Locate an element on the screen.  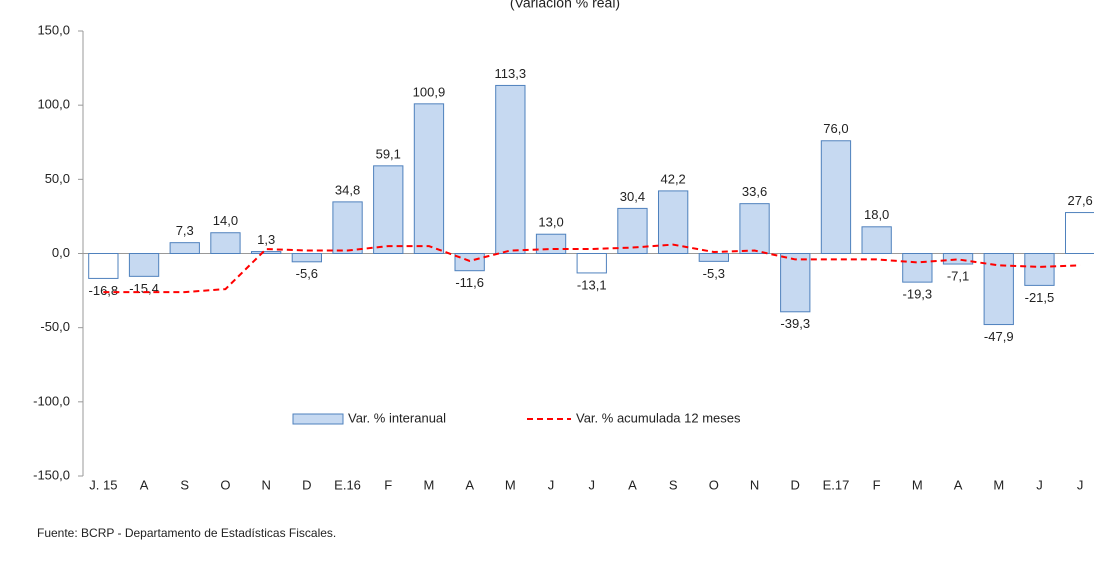
x-tick-label: E.17 is located at coordinates (836, 484).